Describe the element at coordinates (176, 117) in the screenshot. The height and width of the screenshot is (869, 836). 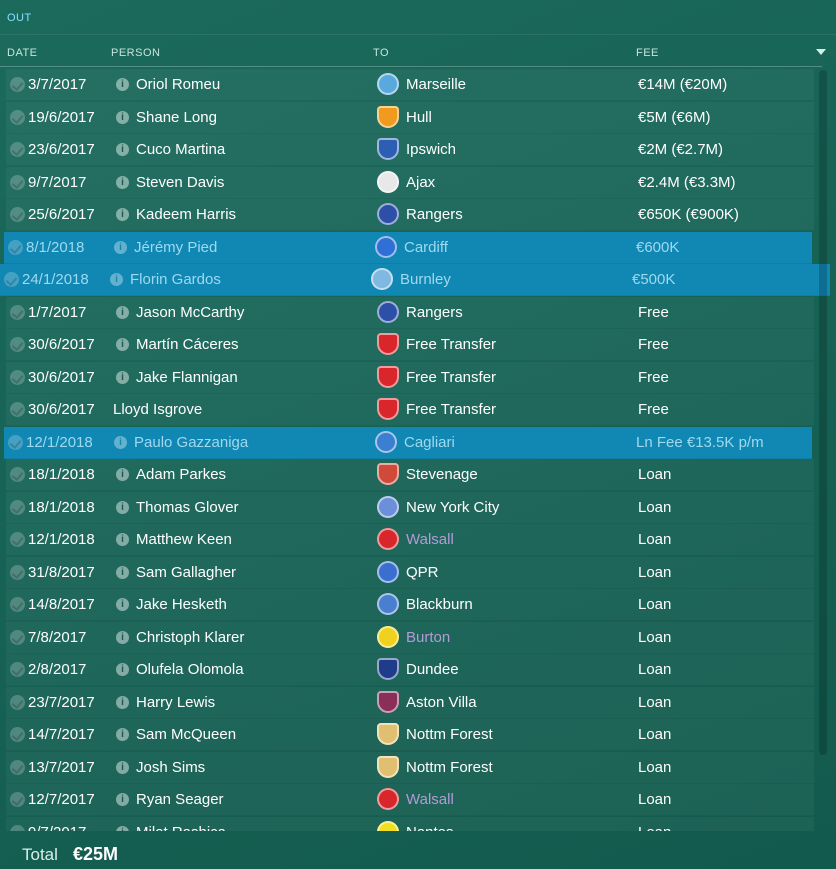
I see `person-link: Shane Long` at that location.